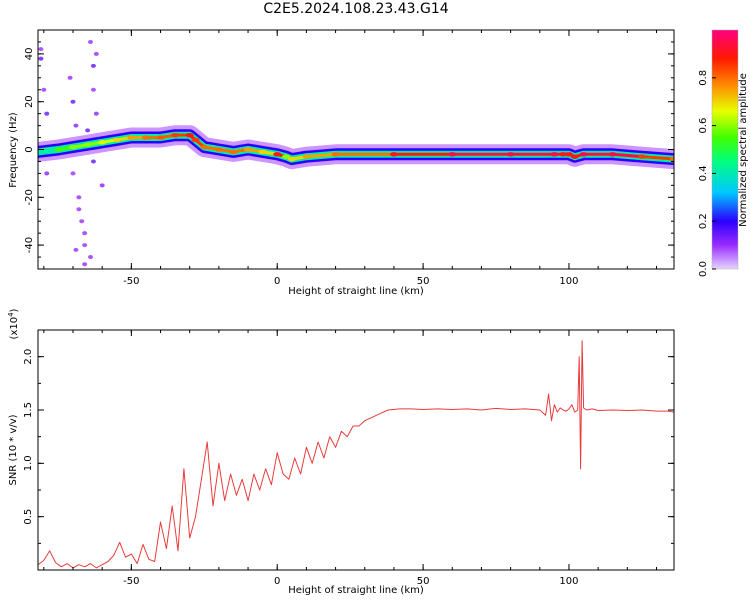  I want to click on snr-scale-prefix: (x10, so click(14, 328).